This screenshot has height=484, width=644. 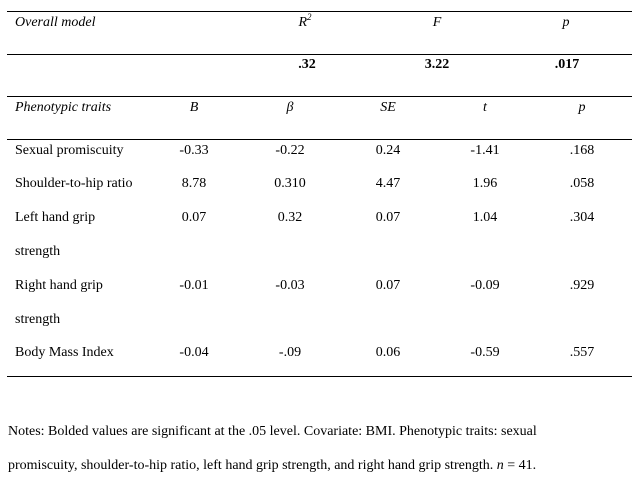 I want to click on cell-t: -1.41, so click(x=485, y=150).